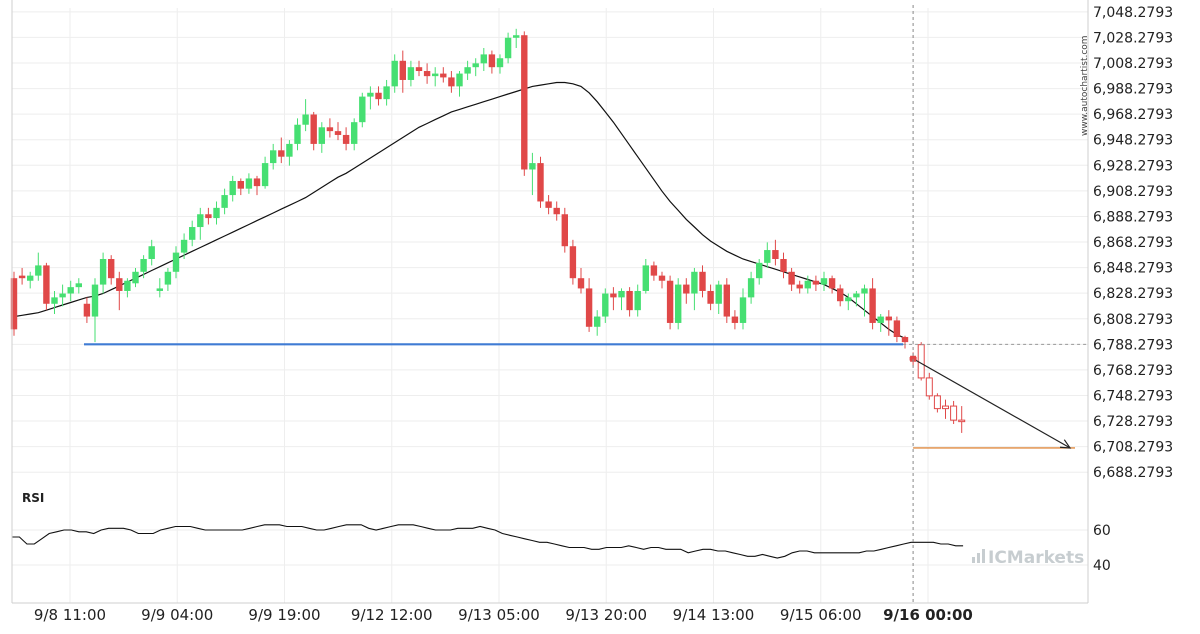 The height and width of the screenshot is (634, 1200). Describe the element at coordinates (714, 615) in the screenshot. I see `x-tick-label: 9/14 13:00` at that location.